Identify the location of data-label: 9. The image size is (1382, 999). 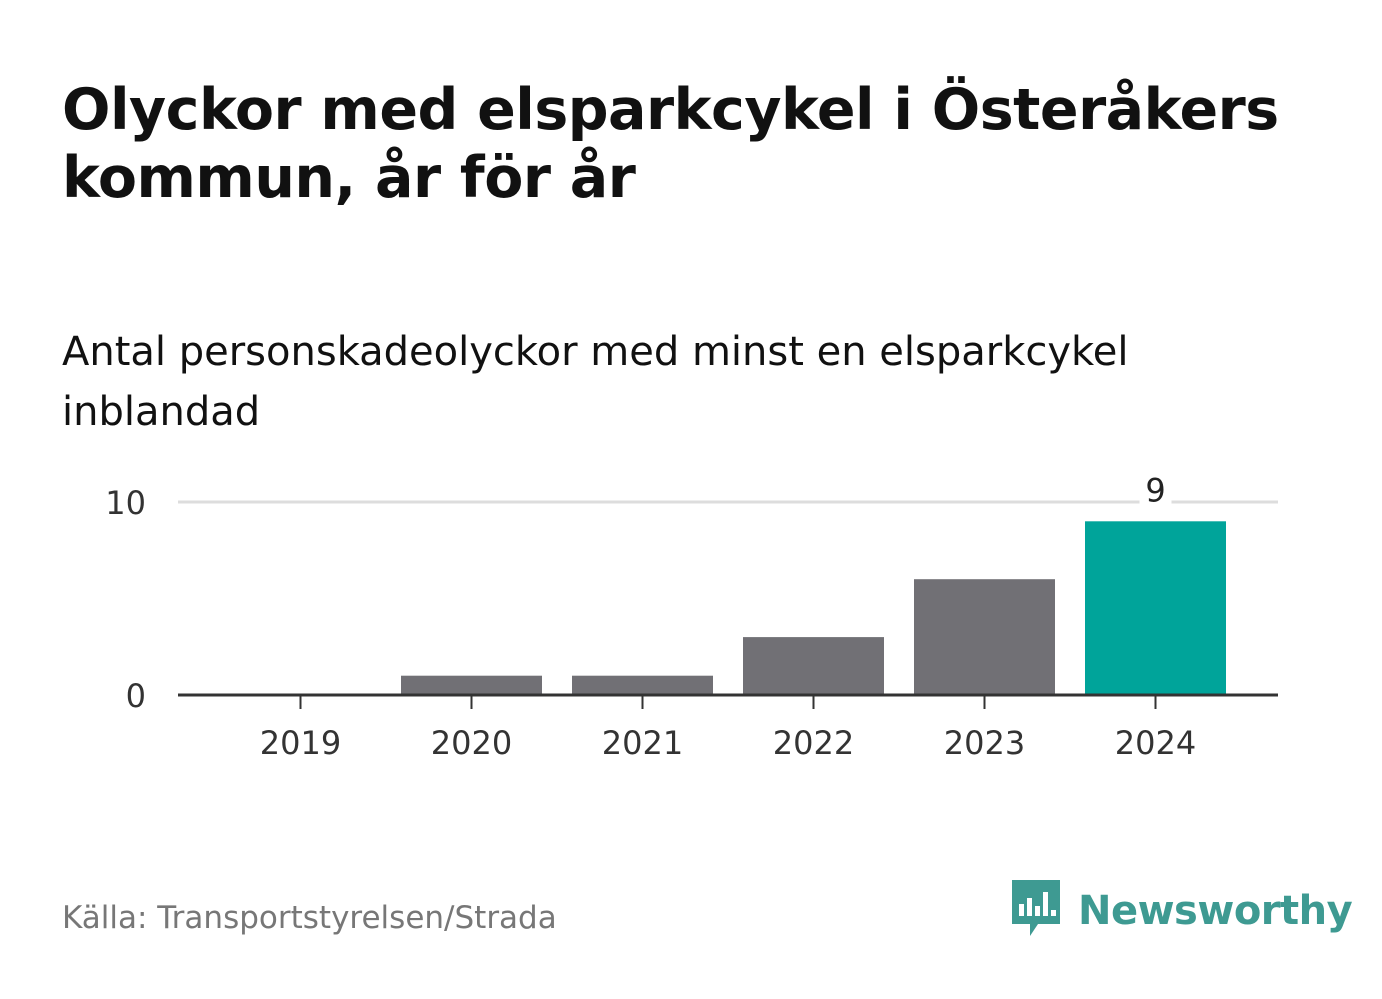
(1155, 490).